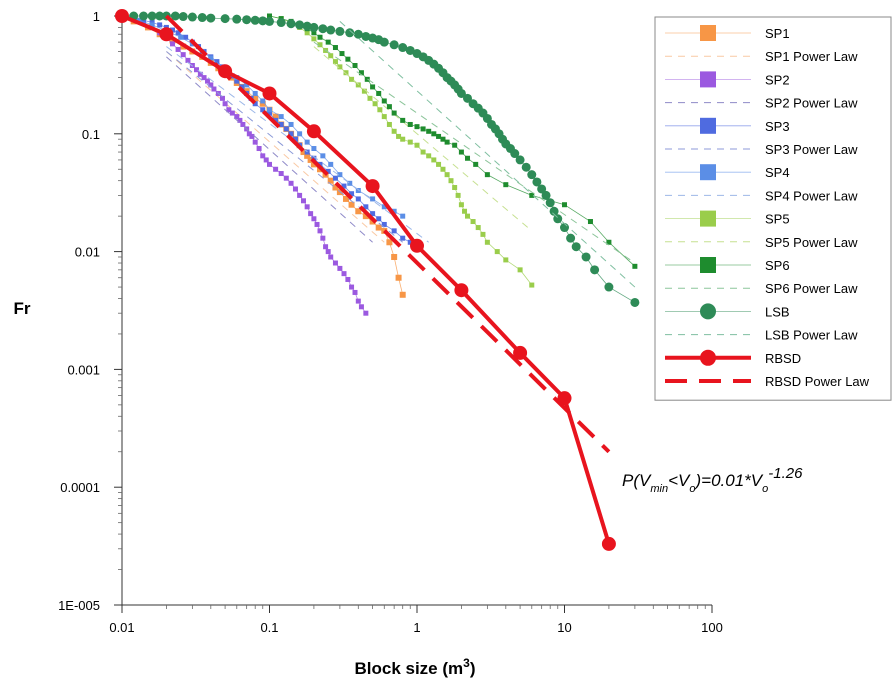 The height and width of the screenshot is (683, 893). Describe the element at coordinates (96, 16) in the screenshot. I see `y-tick-label: 1` at that location.